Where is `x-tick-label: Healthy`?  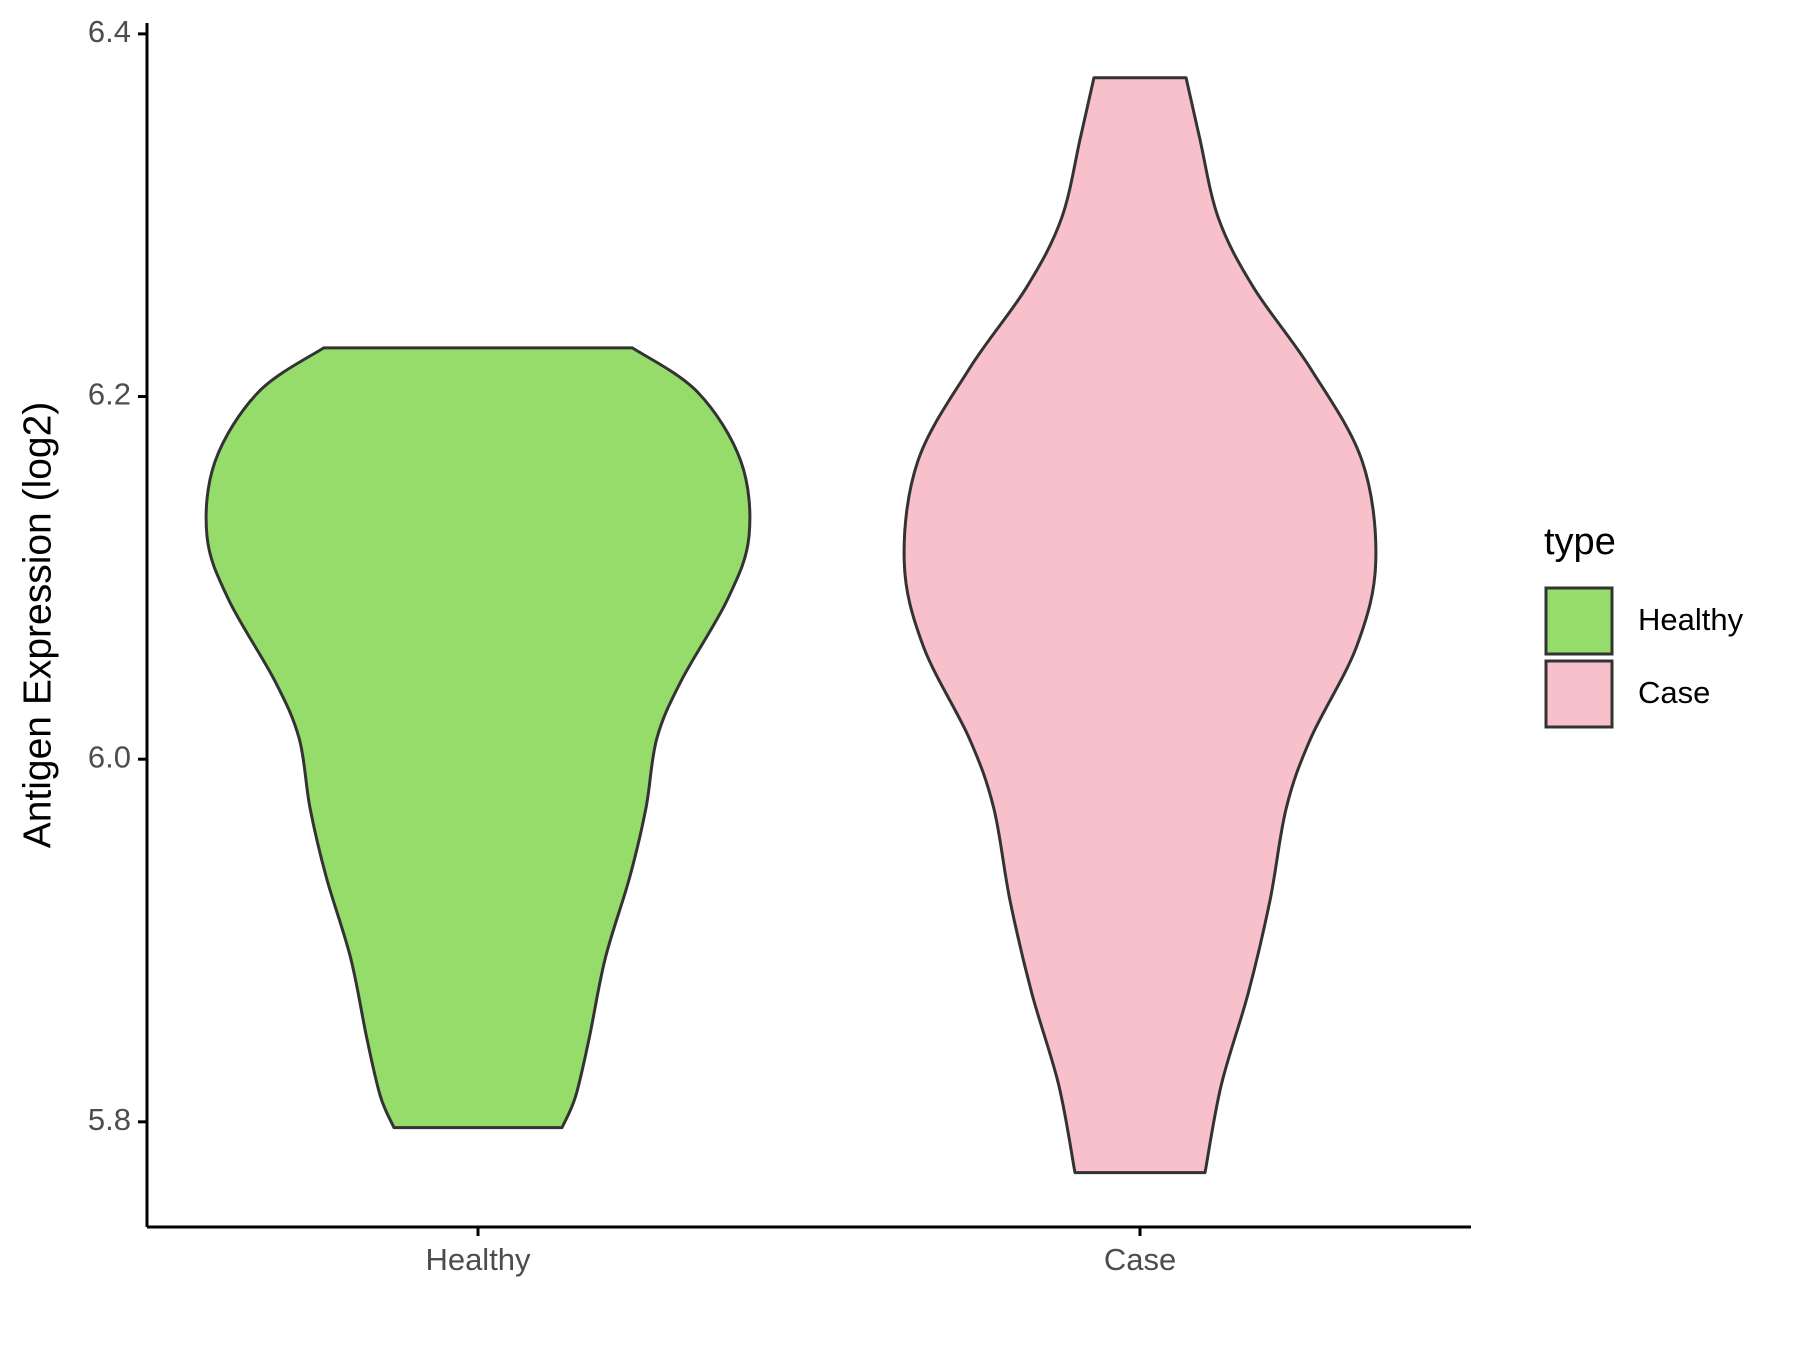 x-tick-label: Healthy is located at coordinates (478, 1259).